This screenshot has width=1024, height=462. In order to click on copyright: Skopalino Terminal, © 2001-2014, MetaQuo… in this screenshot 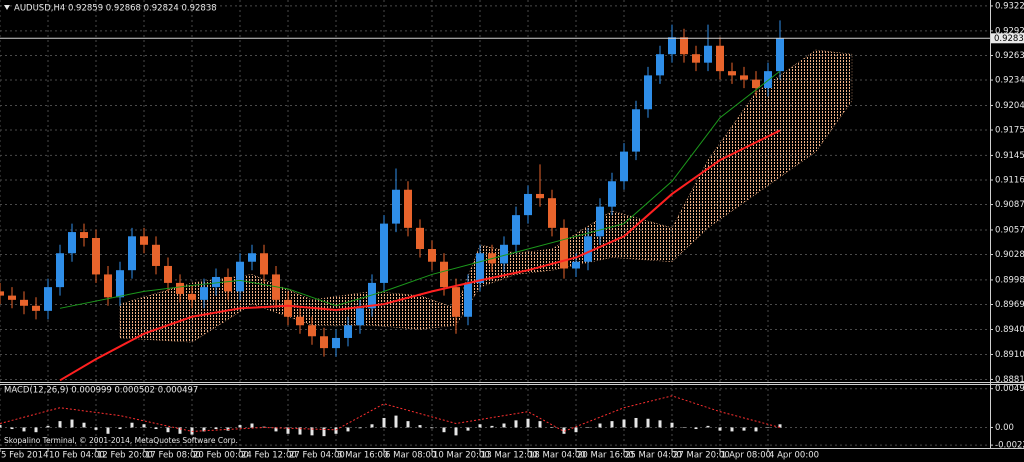, I will do `click(121, 440)`.